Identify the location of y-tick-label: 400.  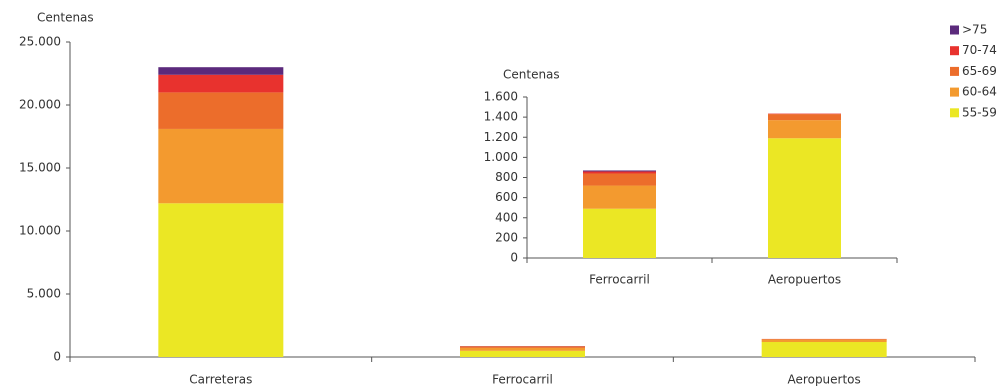
(506, 217).